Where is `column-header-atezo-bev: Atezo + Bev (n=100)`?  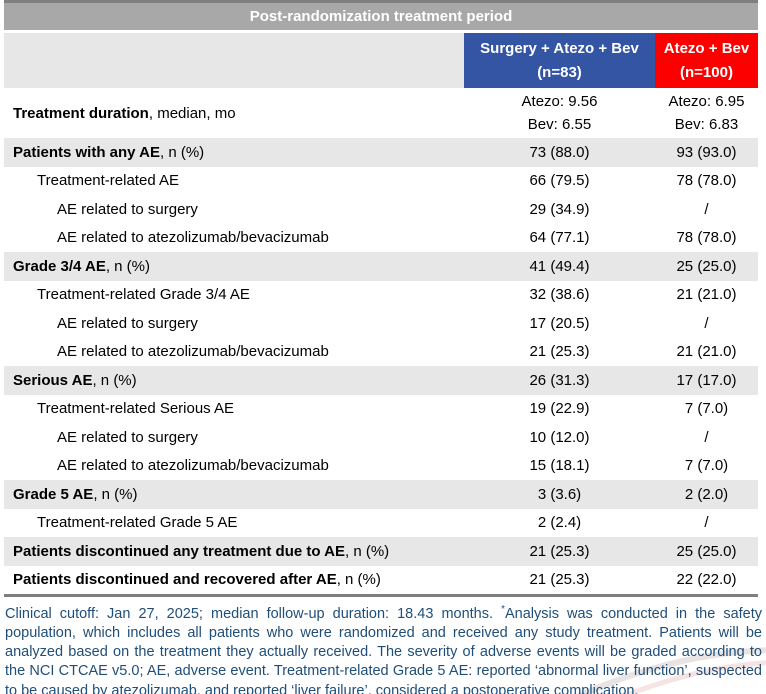
column-header-atezo-bev: Atezo + Bev (n=100) is located at coordinates (706, 60).